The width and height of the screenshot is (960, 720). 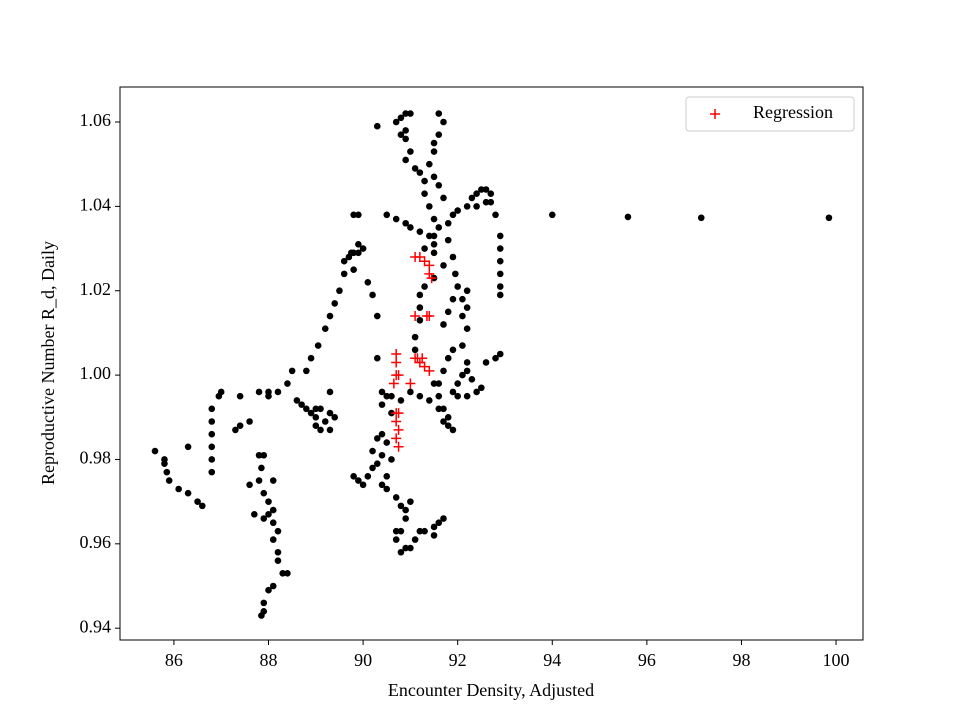 What do you see at coordinates (647, 660) in the screenshot?
I see `x-tick-label: 96` at bounding box center [647, 660].